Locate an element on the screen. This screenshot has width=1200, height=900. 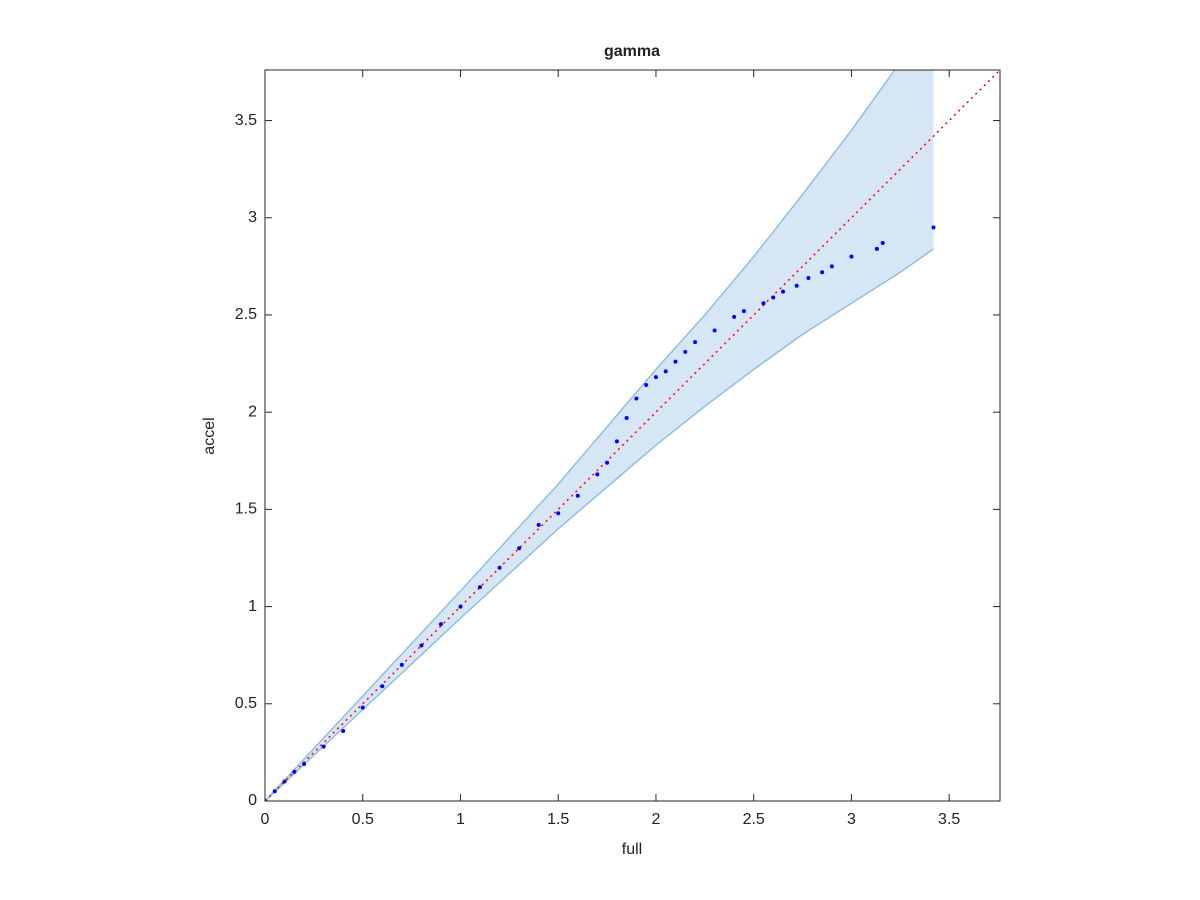
y-tick-label: 3.5 is located at coordinates (246, 120).